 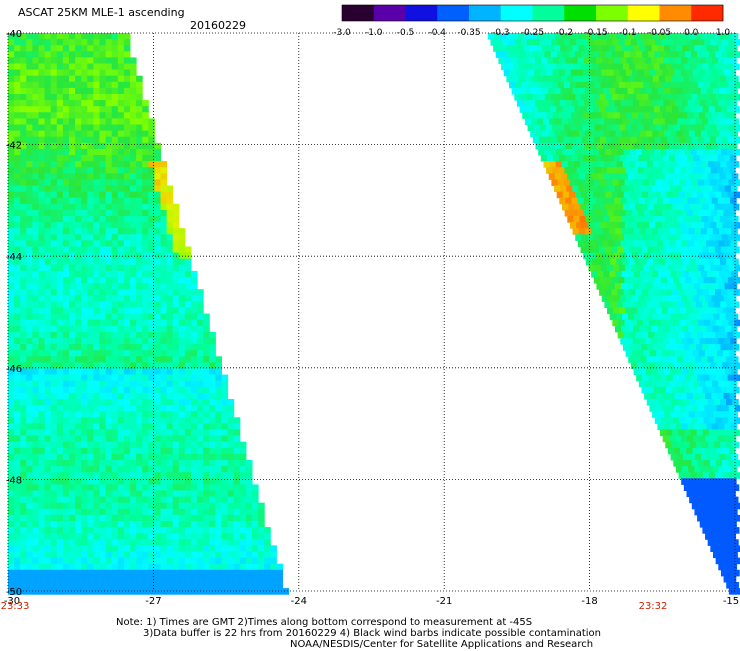 I want to click on colorbar-label: -3.0, so click(x=342, y=33).